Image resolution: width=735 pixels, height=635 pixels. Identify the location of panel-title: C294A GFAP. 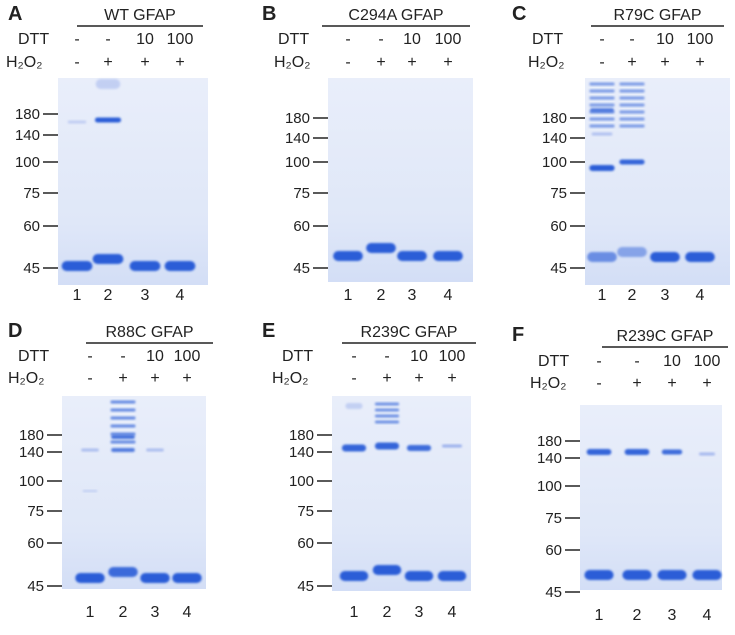
(395, 15).